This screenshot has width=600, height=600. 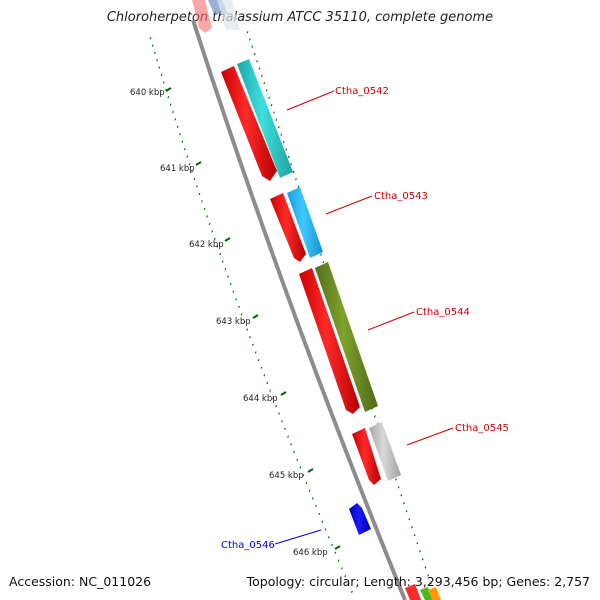 I want to click on tick-label-640: 640 kbp, so click(x=147, y=93).